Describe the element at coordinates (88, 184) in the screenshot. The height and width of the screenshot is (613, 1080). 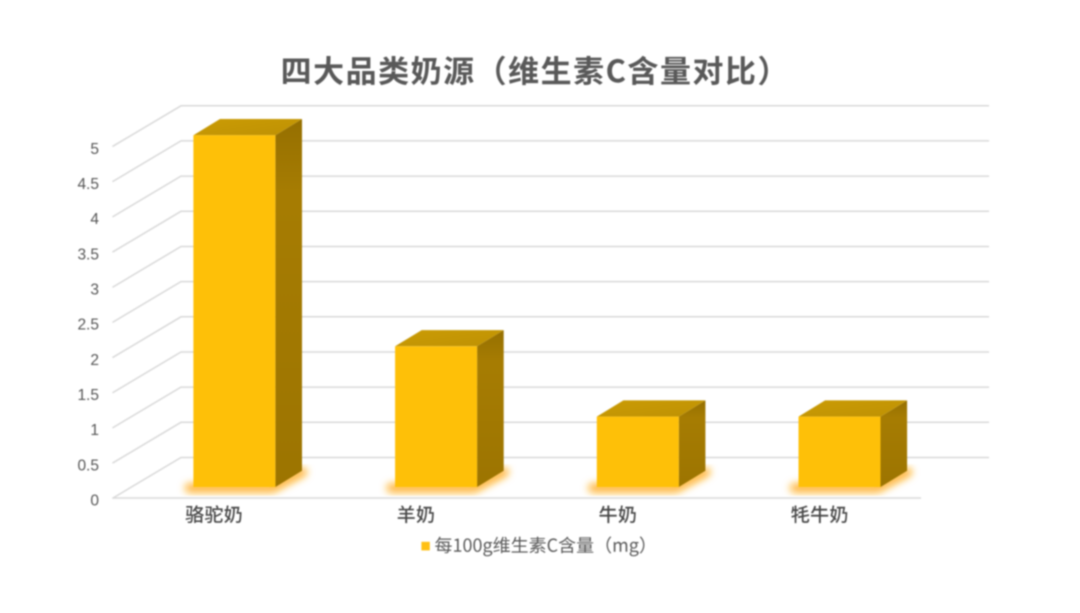
I see `svg-text: 4.5` at that location.